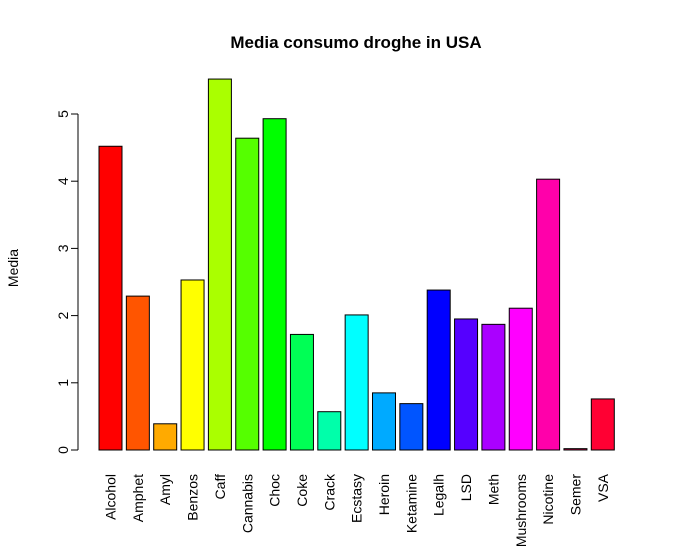  What do you see at coordinates (493, 387) in the screenshot?
I see `bar-meth` at bounding box center [493, 387].